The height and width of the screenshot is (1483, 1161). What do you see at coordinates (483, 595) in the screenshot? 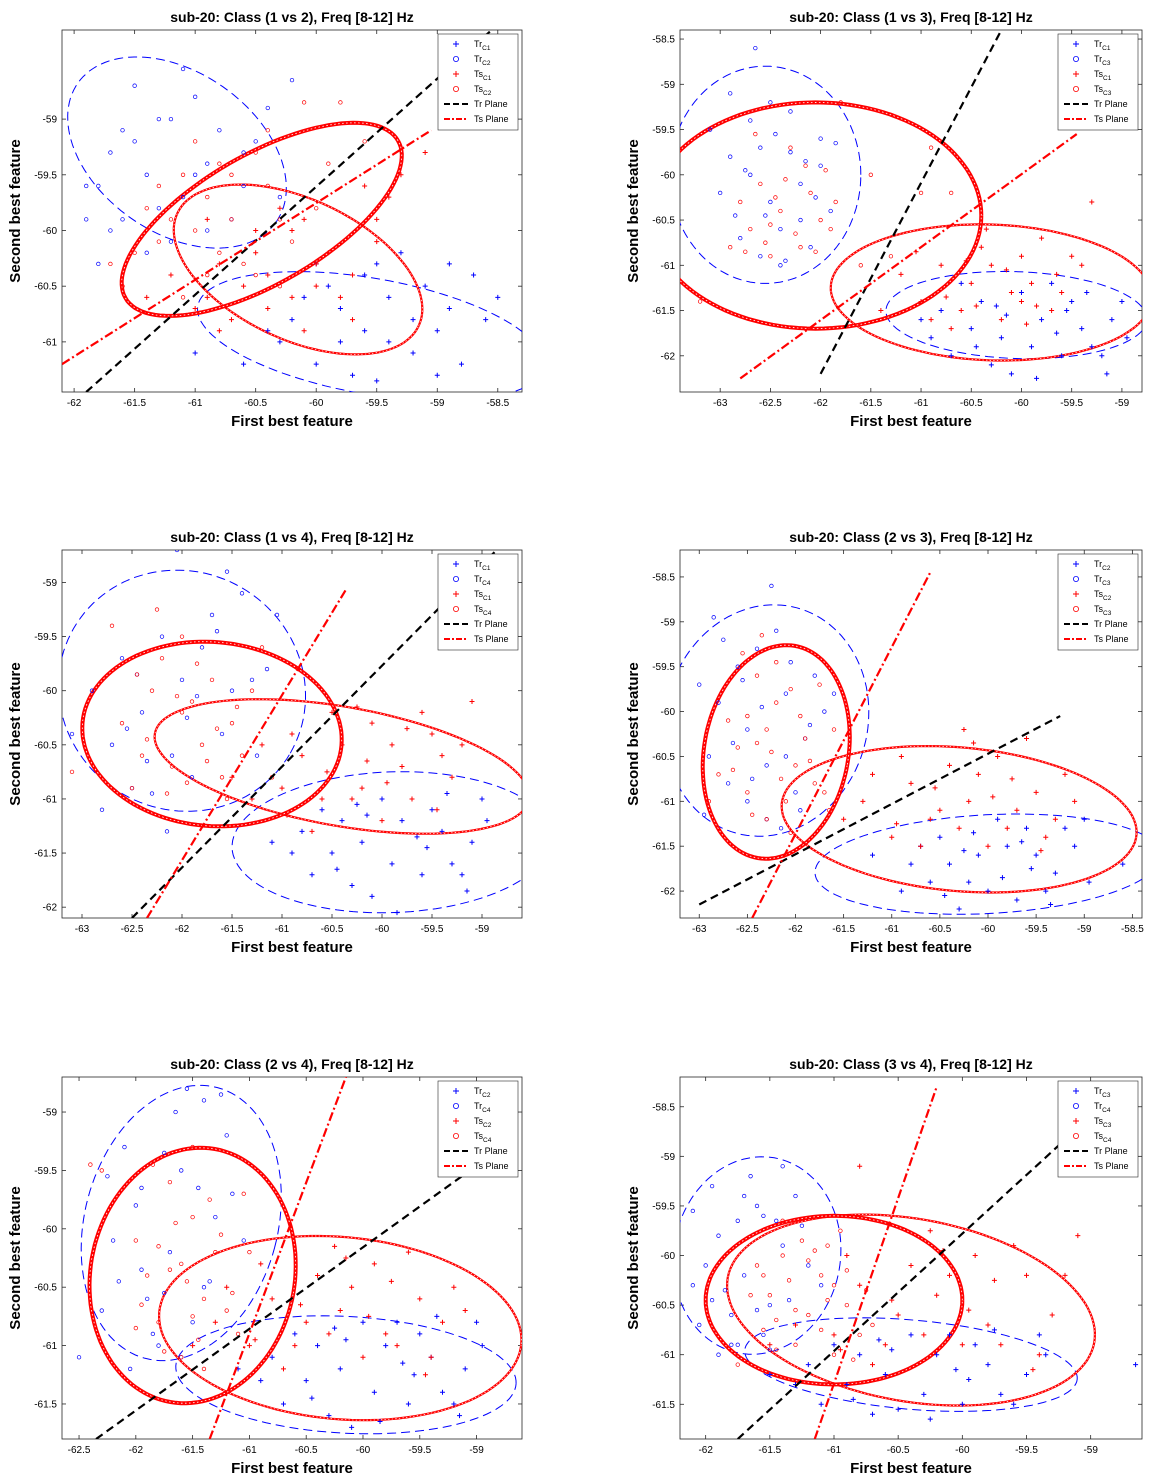
I see `legend-label: TsC1` at bounding box center [483, 595].